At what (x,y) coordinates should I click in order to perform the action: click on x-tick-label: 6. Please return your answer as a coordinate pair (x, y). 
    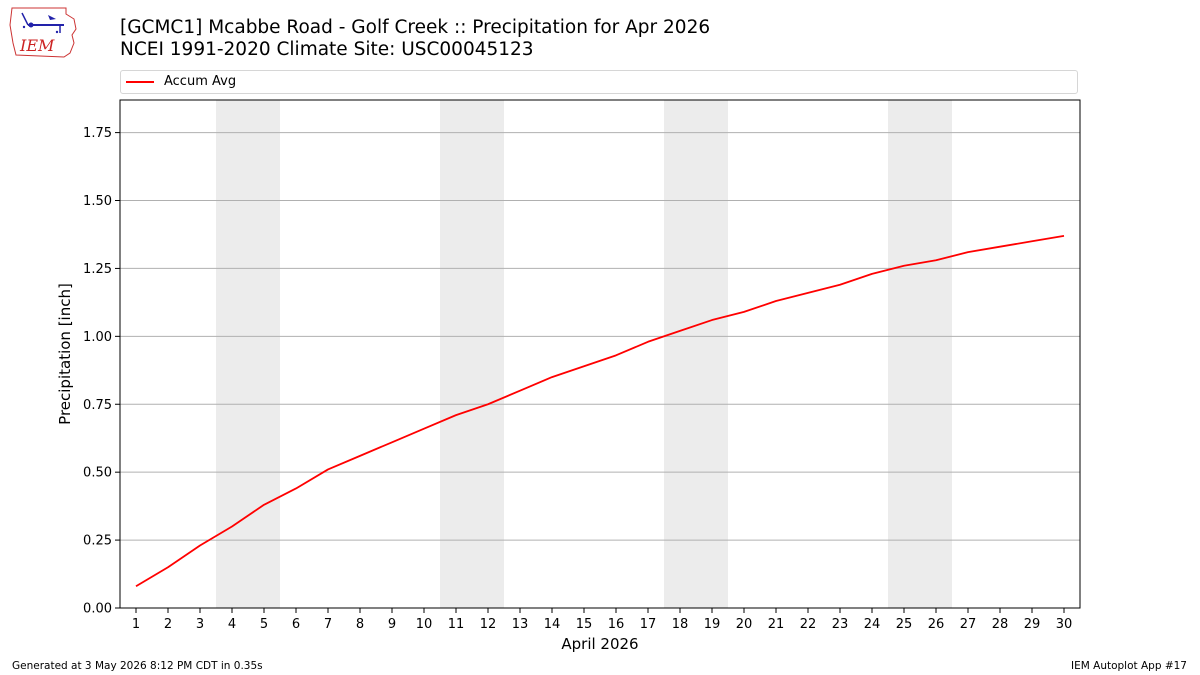
    Looking at the image, I should click on (296, 624).